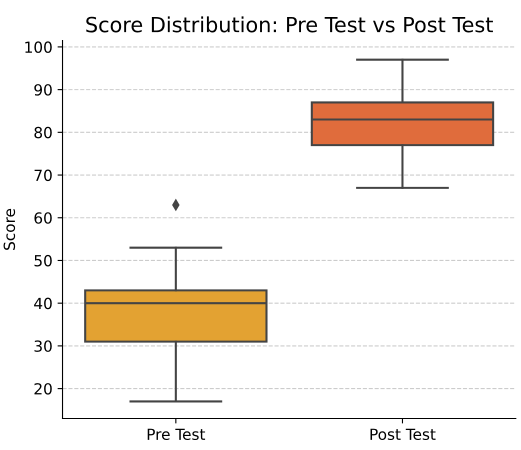  What do you see at coordinates (403, 434) in the screenshot?
I see `x-tick-label: Post Test` at bounding box center [403, 434].